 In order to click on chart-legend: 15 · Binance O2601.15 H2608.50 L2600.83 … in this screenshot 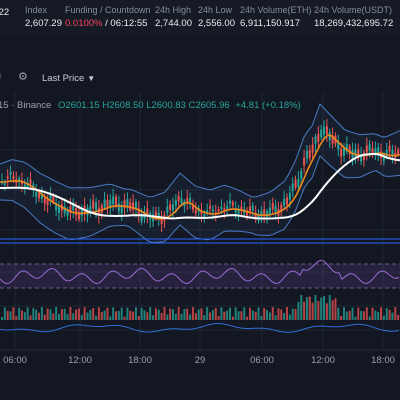, I will do `click(150, 105)`.